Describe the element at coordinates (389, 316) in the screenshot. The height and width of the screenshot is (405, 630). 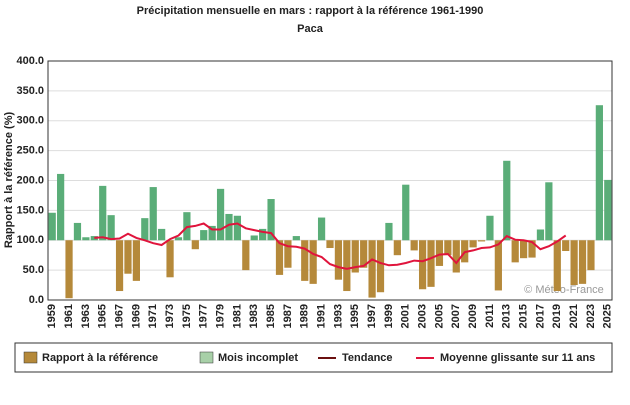
I see `x-tick-label: 1999` at that location.